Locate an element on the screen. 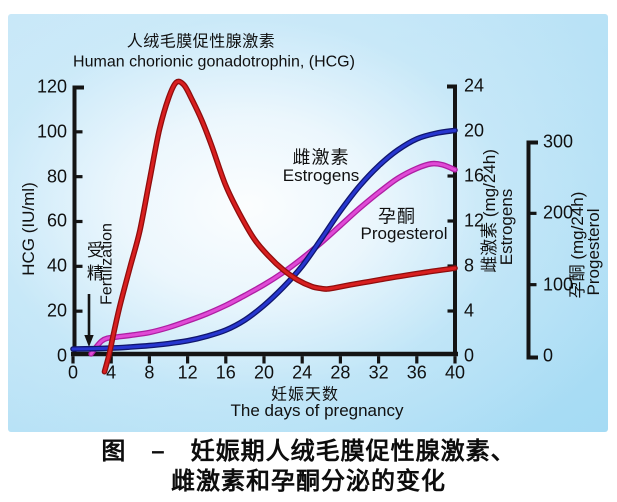 This screenshot has width=617, height=502. chart-title-en: Human chorionic gonadotrophin, (HCG) is located at coordinates (214, 62).